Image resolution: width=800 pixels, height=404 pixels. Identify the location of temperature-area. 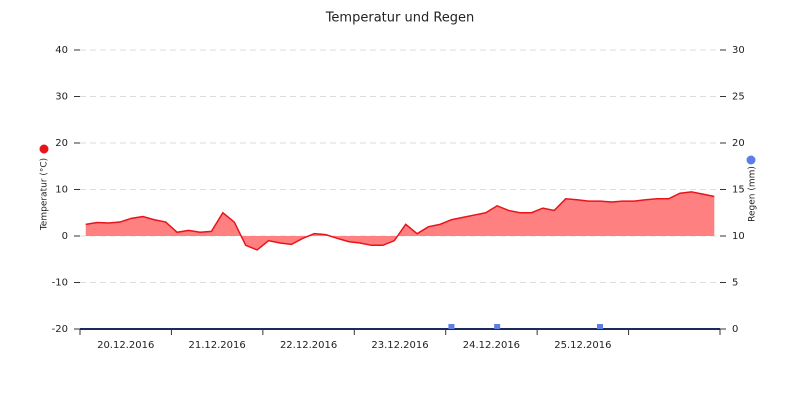
(400, 220).